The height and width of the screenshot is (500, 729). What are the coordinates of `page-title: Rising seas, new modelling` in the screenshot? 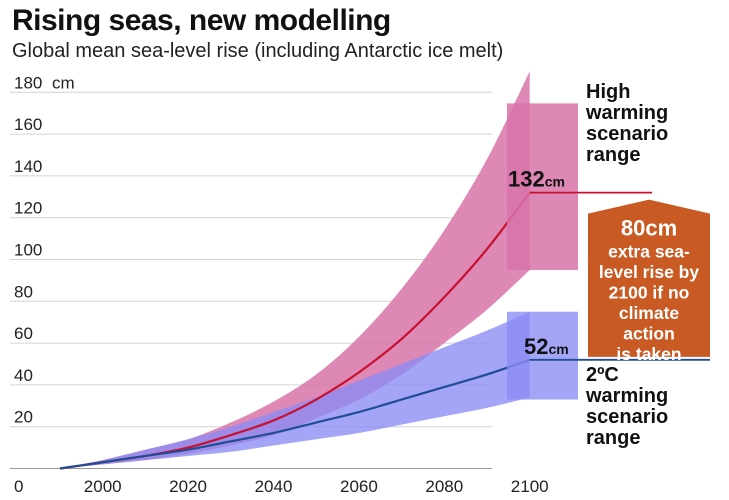 It's located at (201, 20).